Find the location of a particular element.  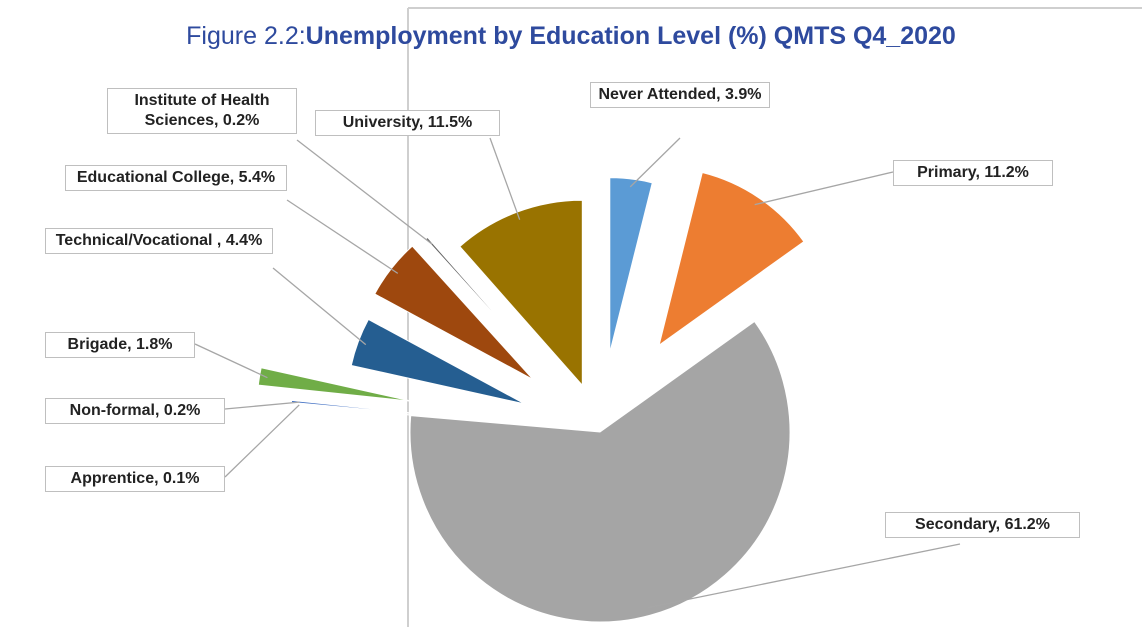

data-label: Non-formal, 0.2% is located at coordinates (135, 411).